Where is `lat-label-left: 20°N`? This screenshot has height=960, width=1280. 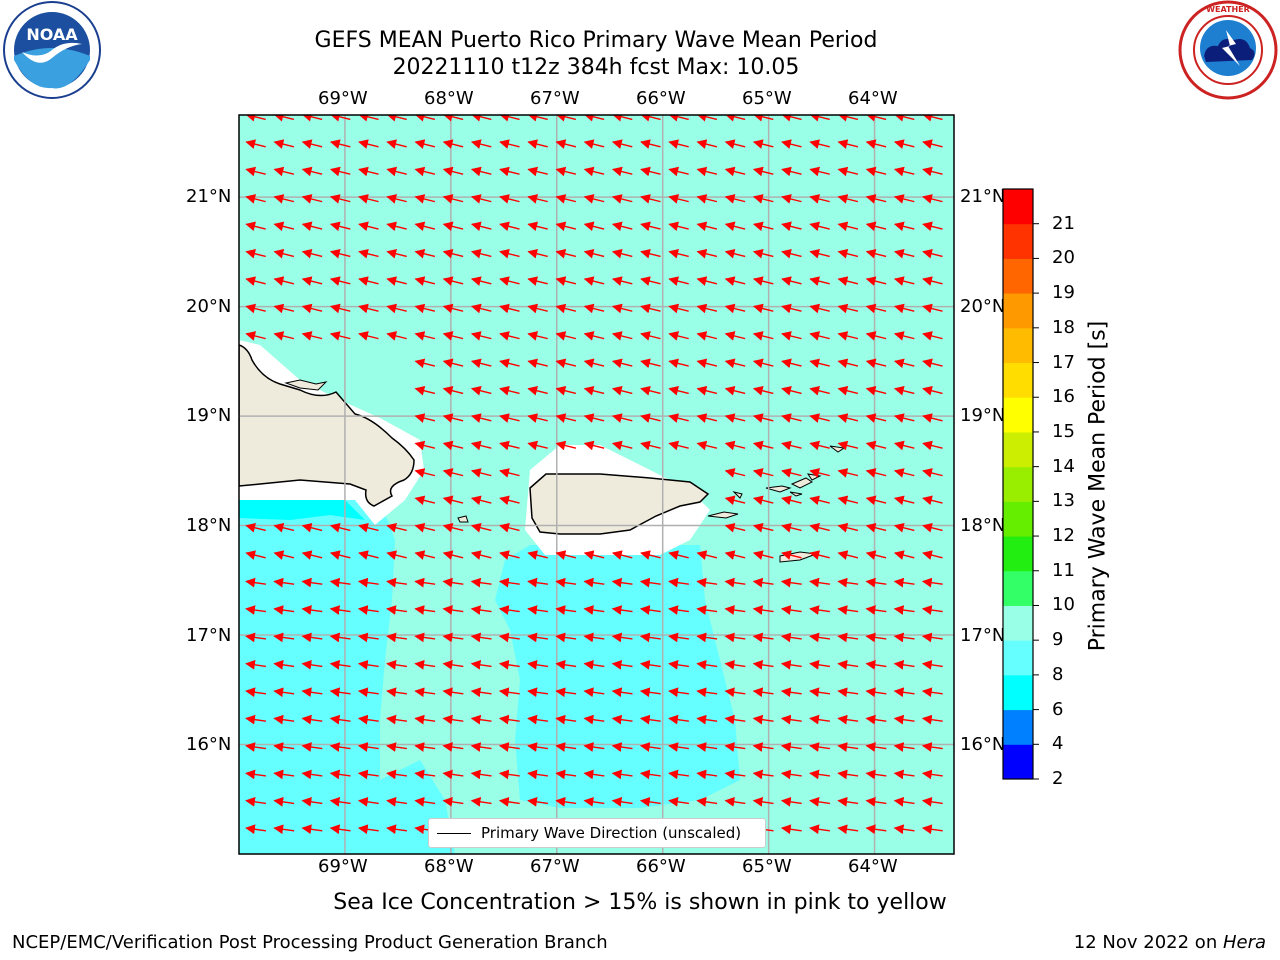 lat-label-left: 20°N is located at coordinates (209, 306).